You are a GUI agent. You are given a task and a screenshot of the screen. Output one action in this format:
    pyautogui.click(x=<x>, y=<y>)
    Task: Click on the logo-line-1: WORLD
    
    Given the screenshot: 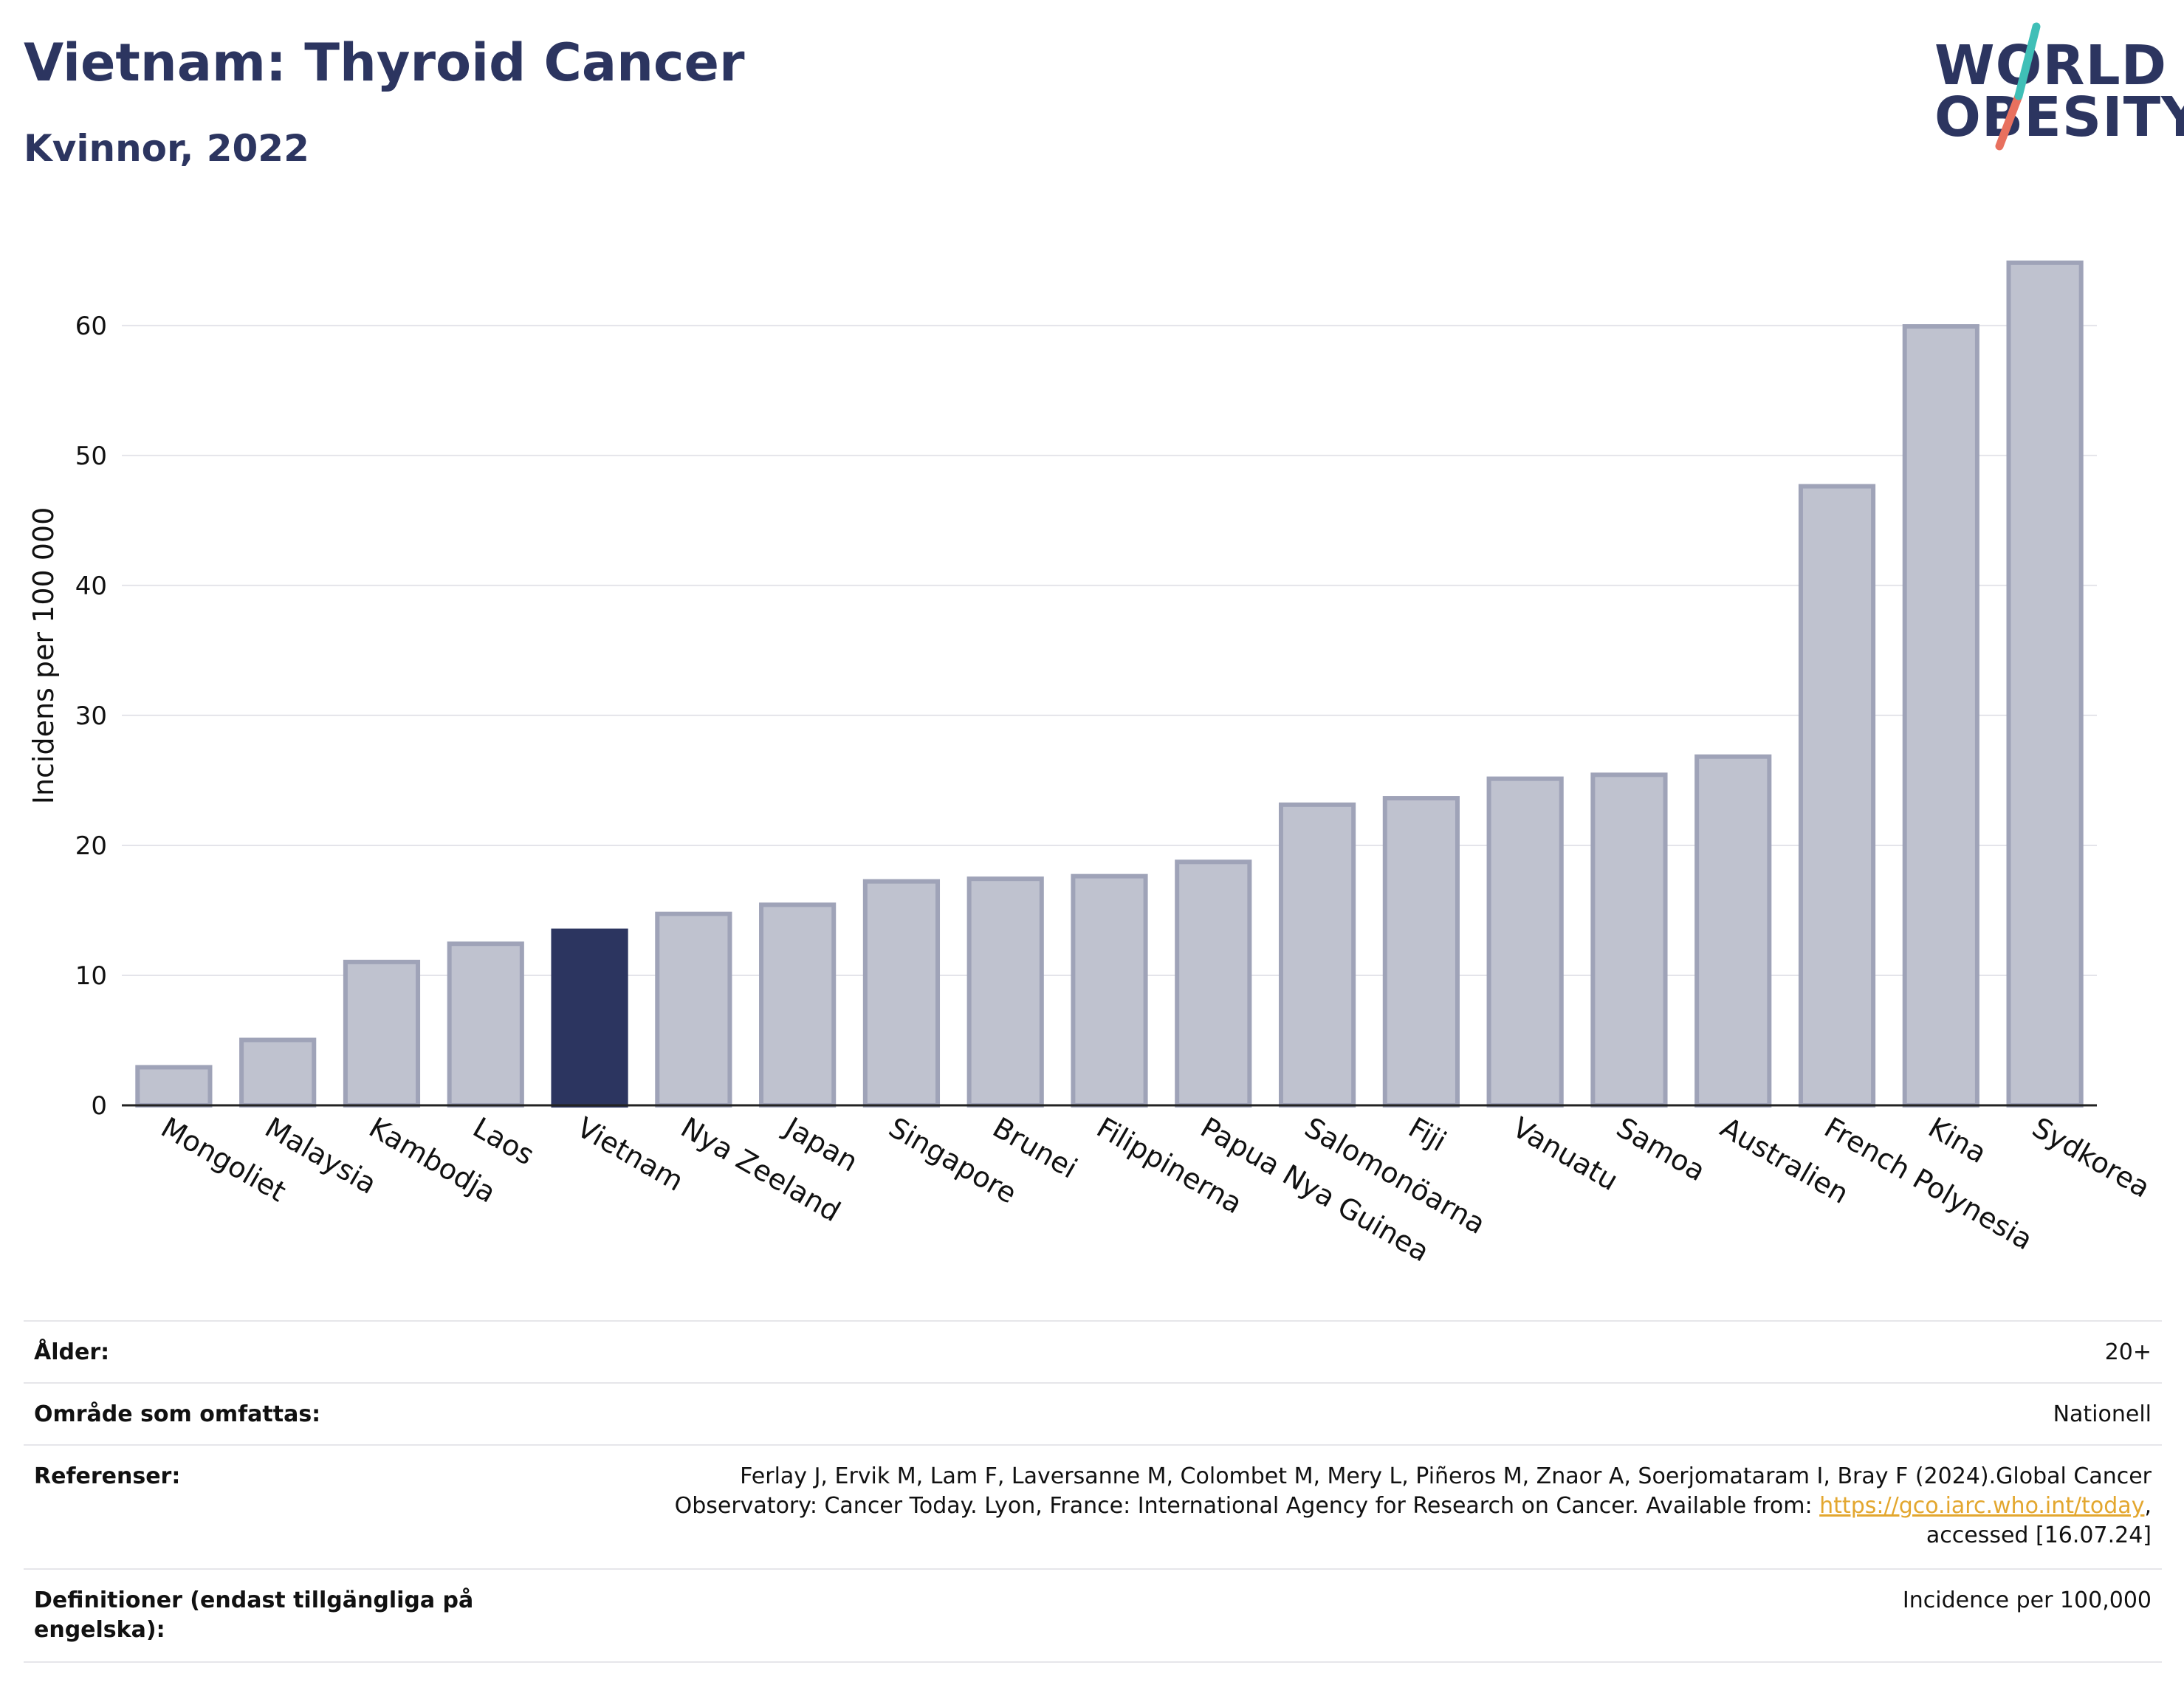 What is the action you would take?
    pyautogui.click(x=2051, y=65)
    